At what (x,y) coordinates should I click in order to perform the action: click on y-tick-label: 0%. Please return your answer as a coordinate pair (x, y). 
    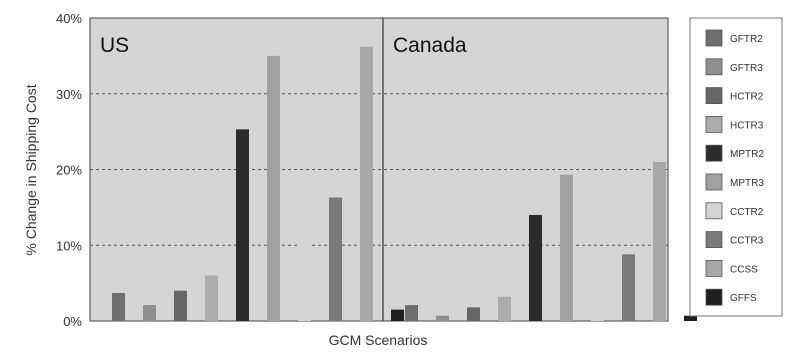
    Looking at the image, I should click on (72, 321).